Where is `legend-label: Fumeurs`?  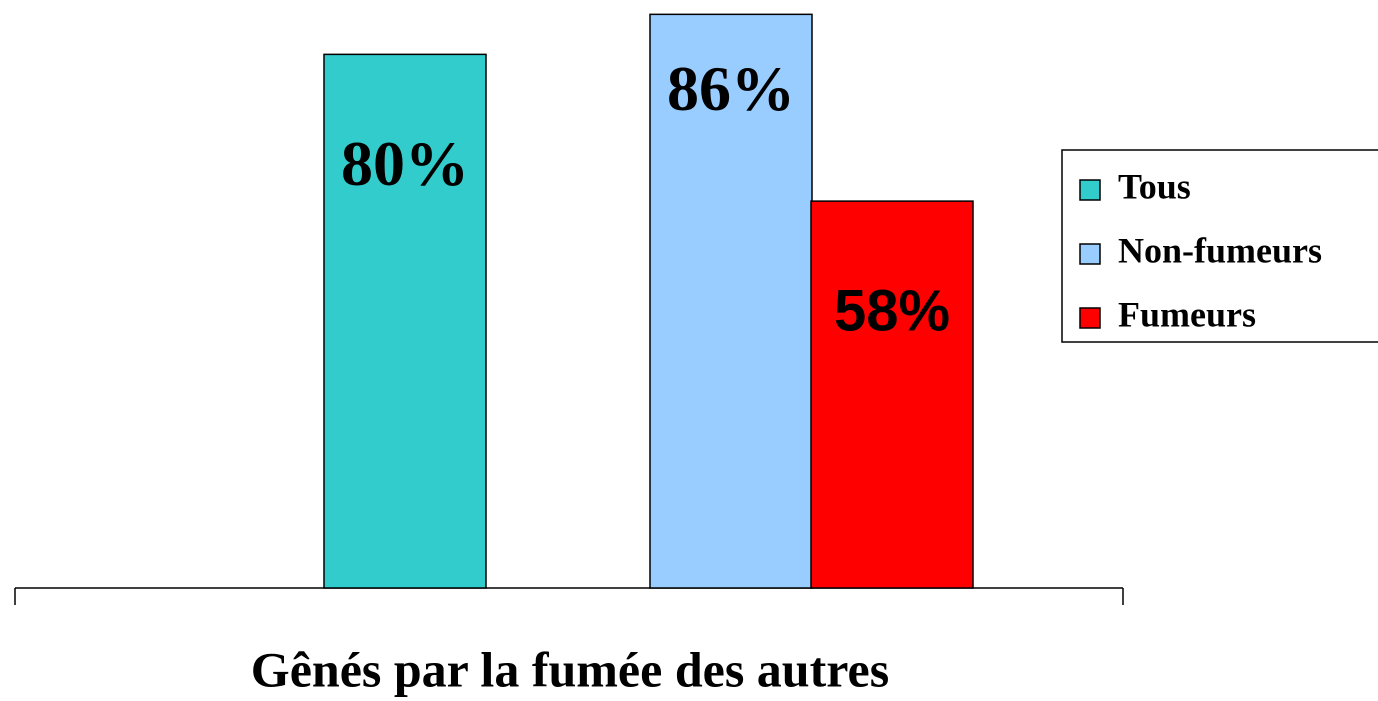 legend-label: Fumeurs is located at coordinates (1187, 314).